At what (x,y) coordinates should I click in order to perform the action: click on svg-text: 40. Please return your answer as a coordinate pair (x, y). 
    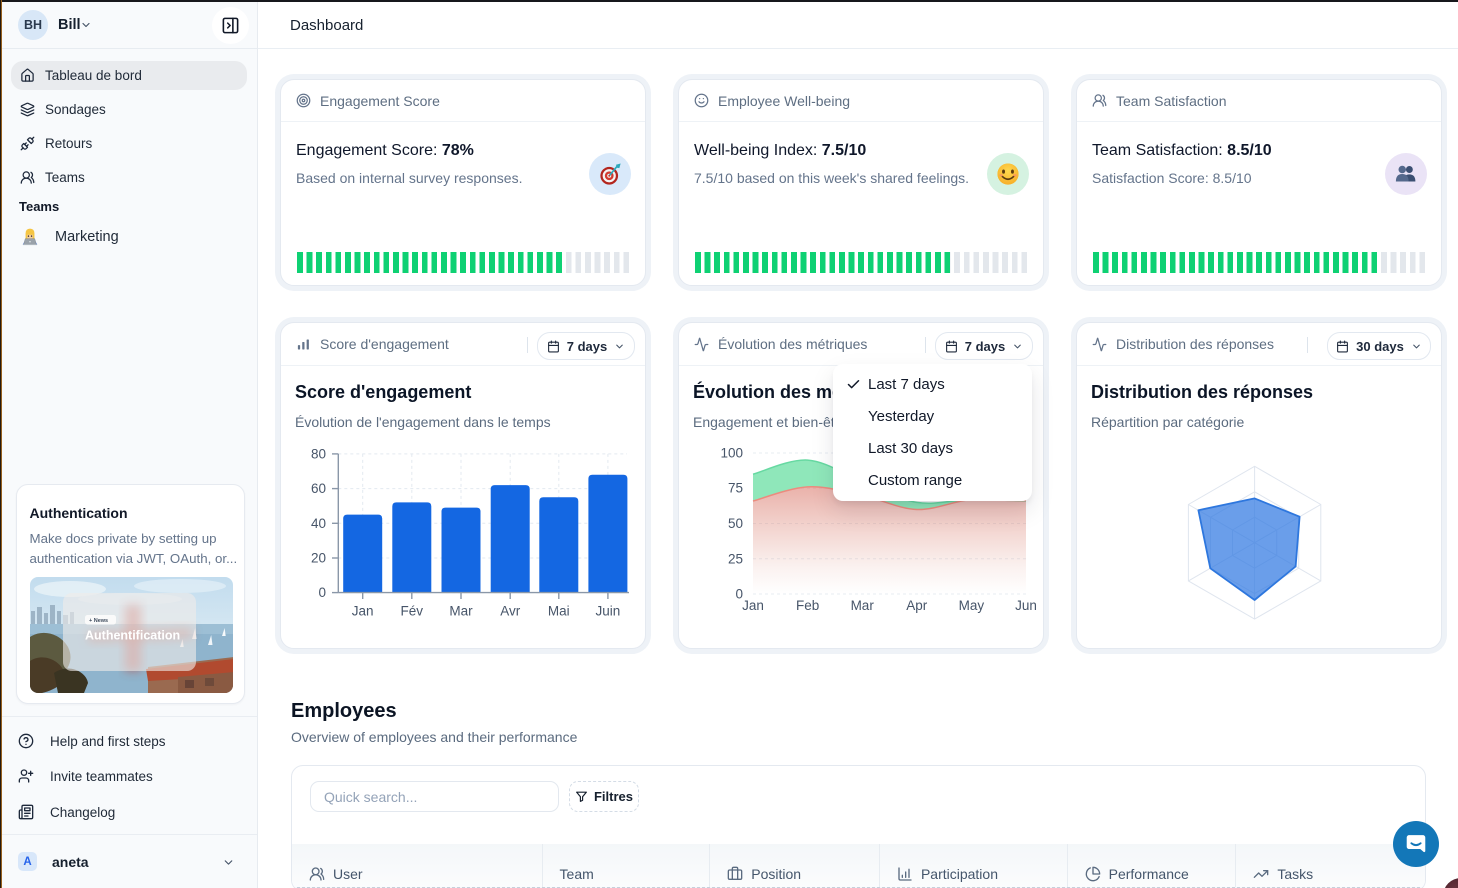
    Looking at the image, I should click on (318, 523).